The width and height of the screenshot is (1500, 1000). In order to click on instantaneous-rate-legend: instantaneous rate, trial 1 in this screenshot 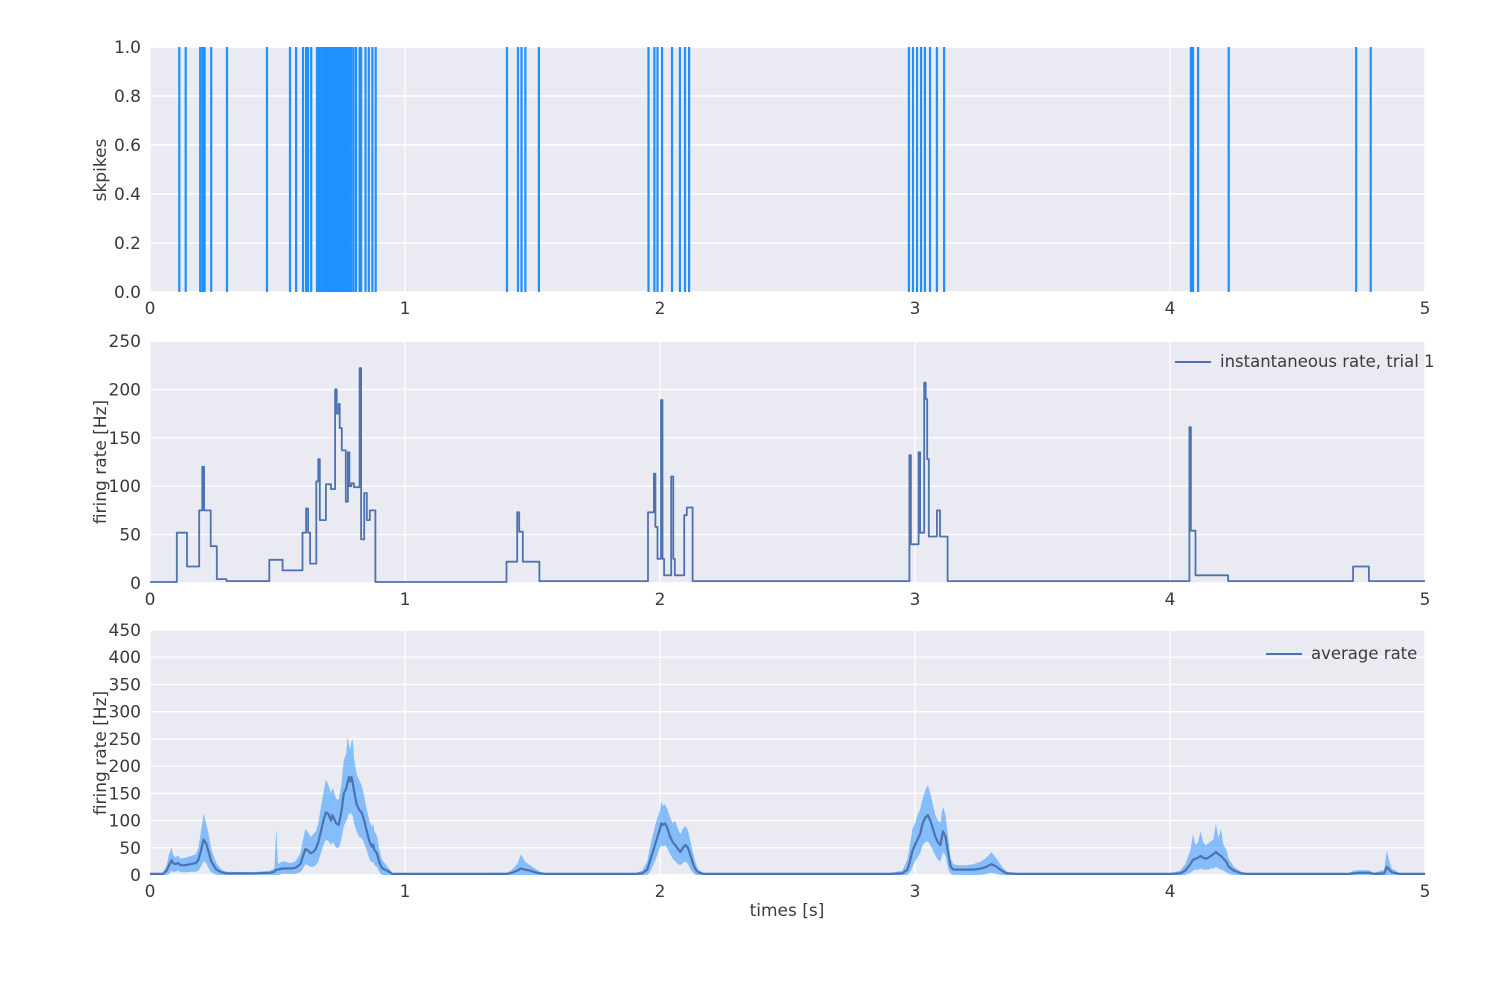, I will do `click(1305, 361)`.